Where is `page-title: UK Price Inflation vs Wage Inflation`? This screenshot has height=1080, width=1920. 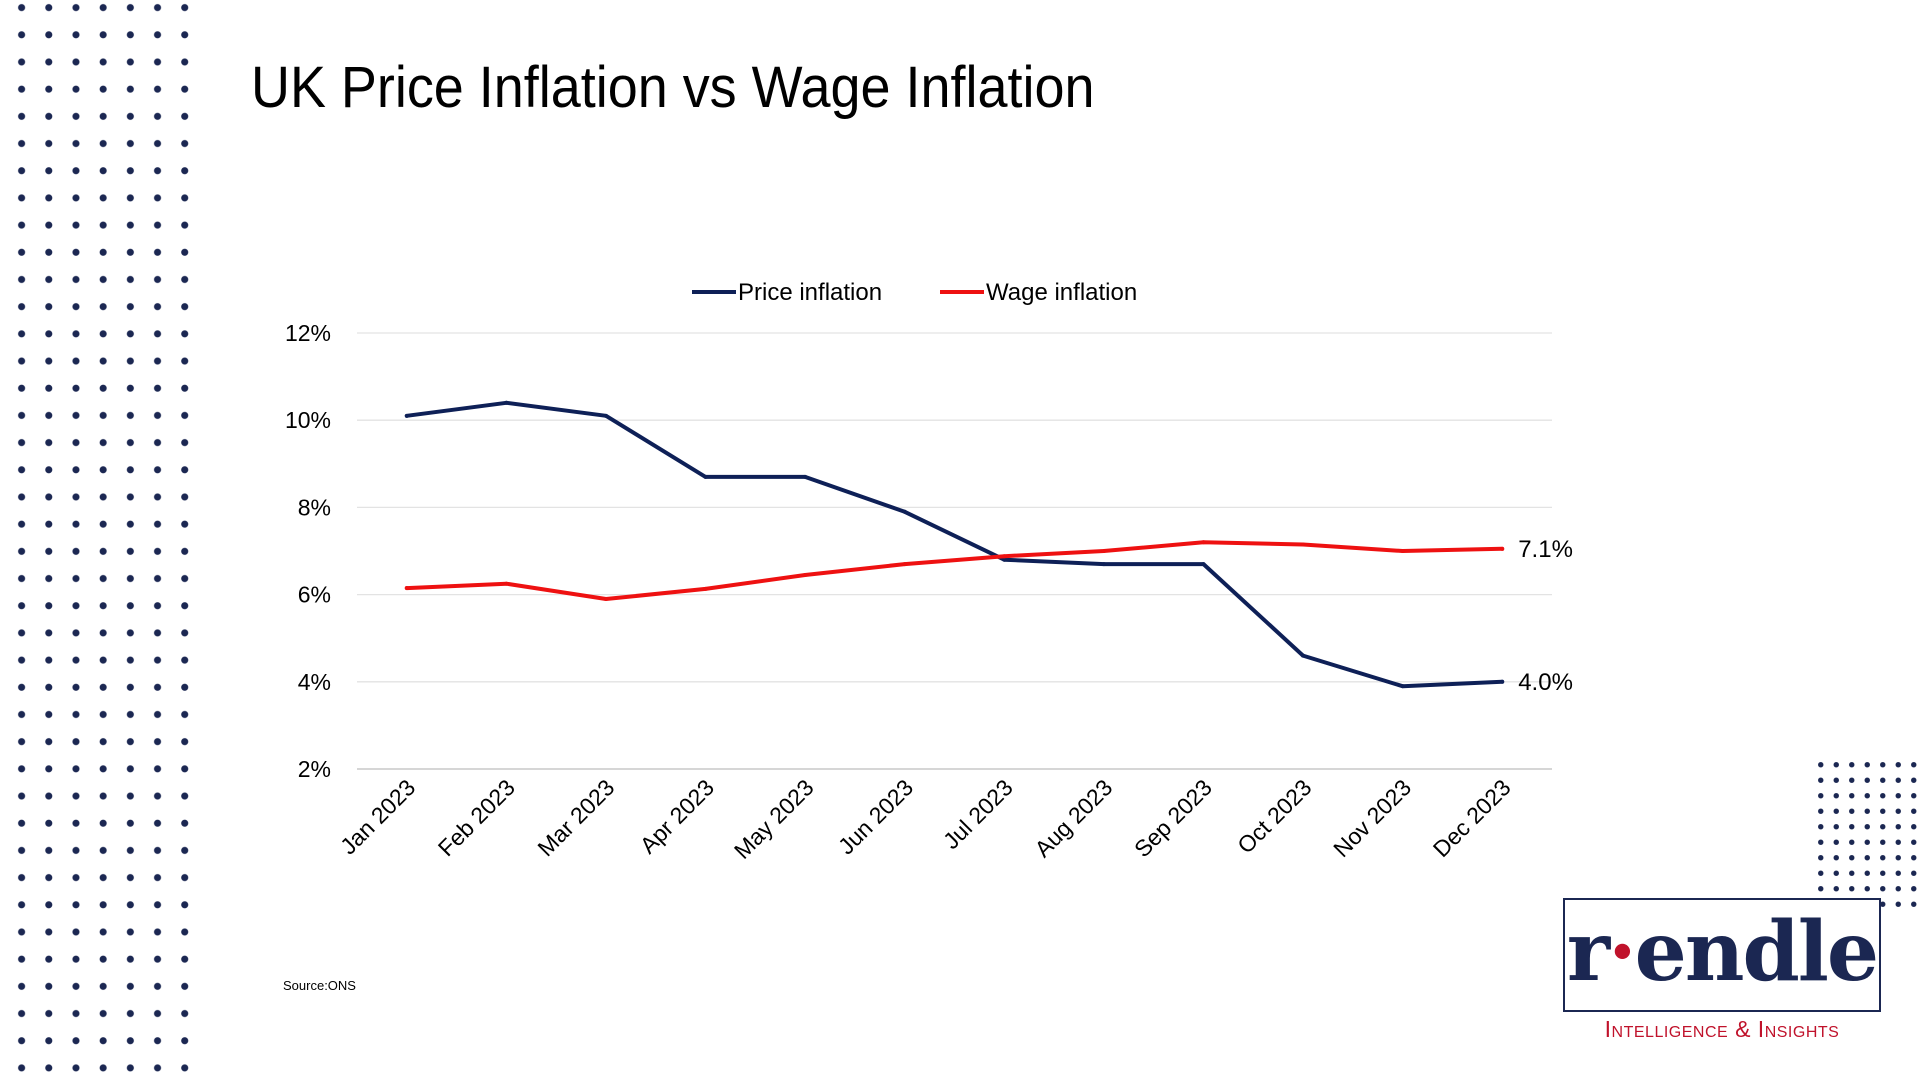 page-title: UK Price Inflation vs Wage Inflation is located at coordinates (673, 87).